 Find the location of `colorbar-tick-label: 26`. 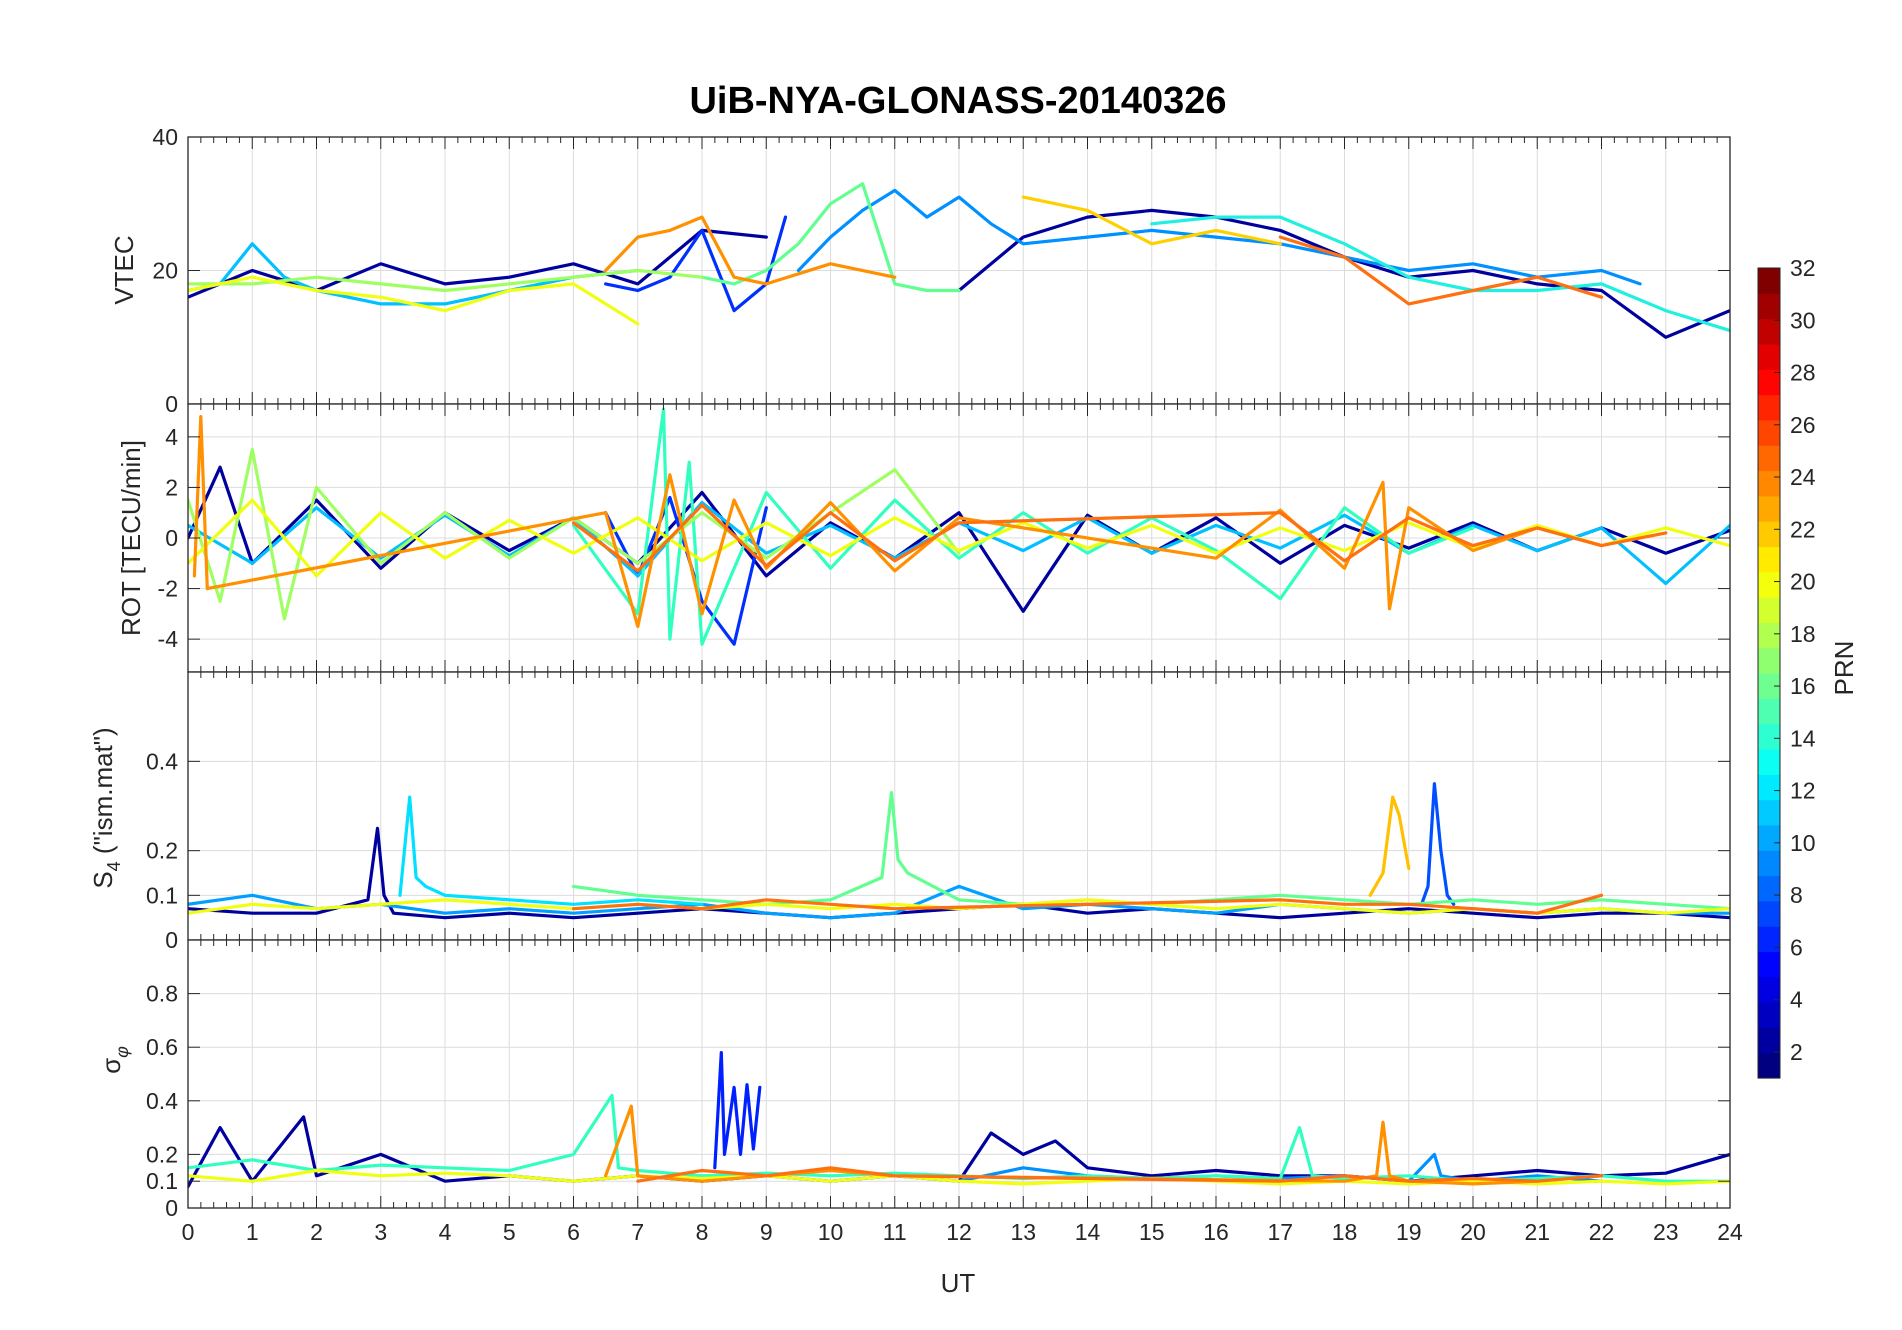

colorbar-tick-label: 26 is located at coordinates (1803, 425).